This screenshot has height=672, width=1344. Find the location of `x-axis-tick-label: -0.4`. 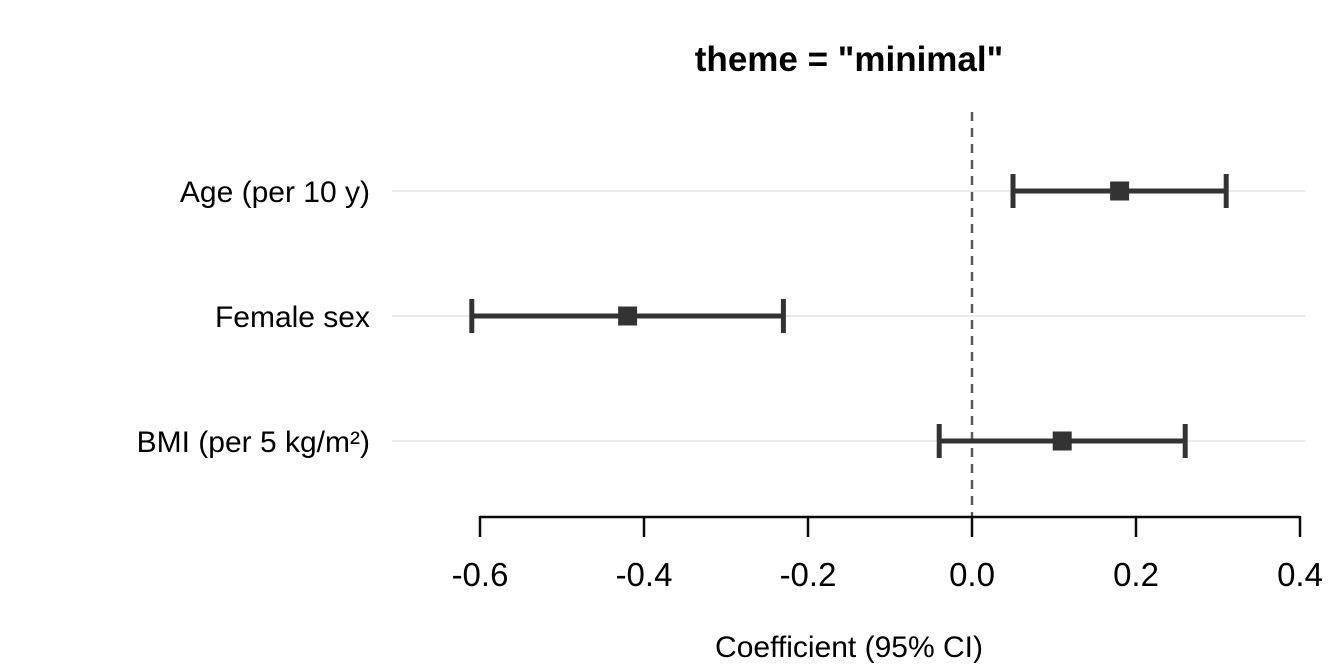

x-axis-tick-label: -0.4 is located at coordinates (644, 574).